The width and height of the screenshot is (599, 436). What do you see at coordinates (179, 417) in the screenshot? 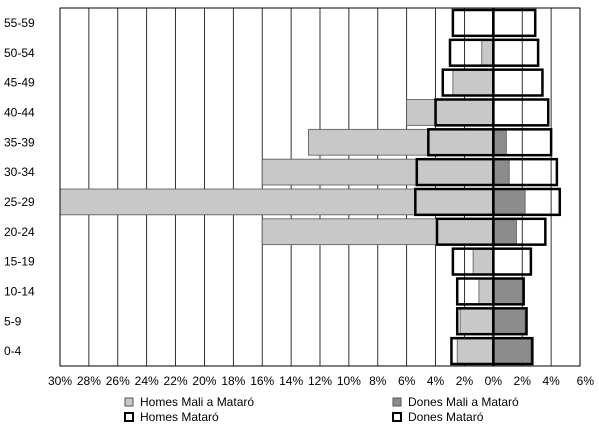
I see `legend-label: Homes Mataró` at bounding box center [179, 417].